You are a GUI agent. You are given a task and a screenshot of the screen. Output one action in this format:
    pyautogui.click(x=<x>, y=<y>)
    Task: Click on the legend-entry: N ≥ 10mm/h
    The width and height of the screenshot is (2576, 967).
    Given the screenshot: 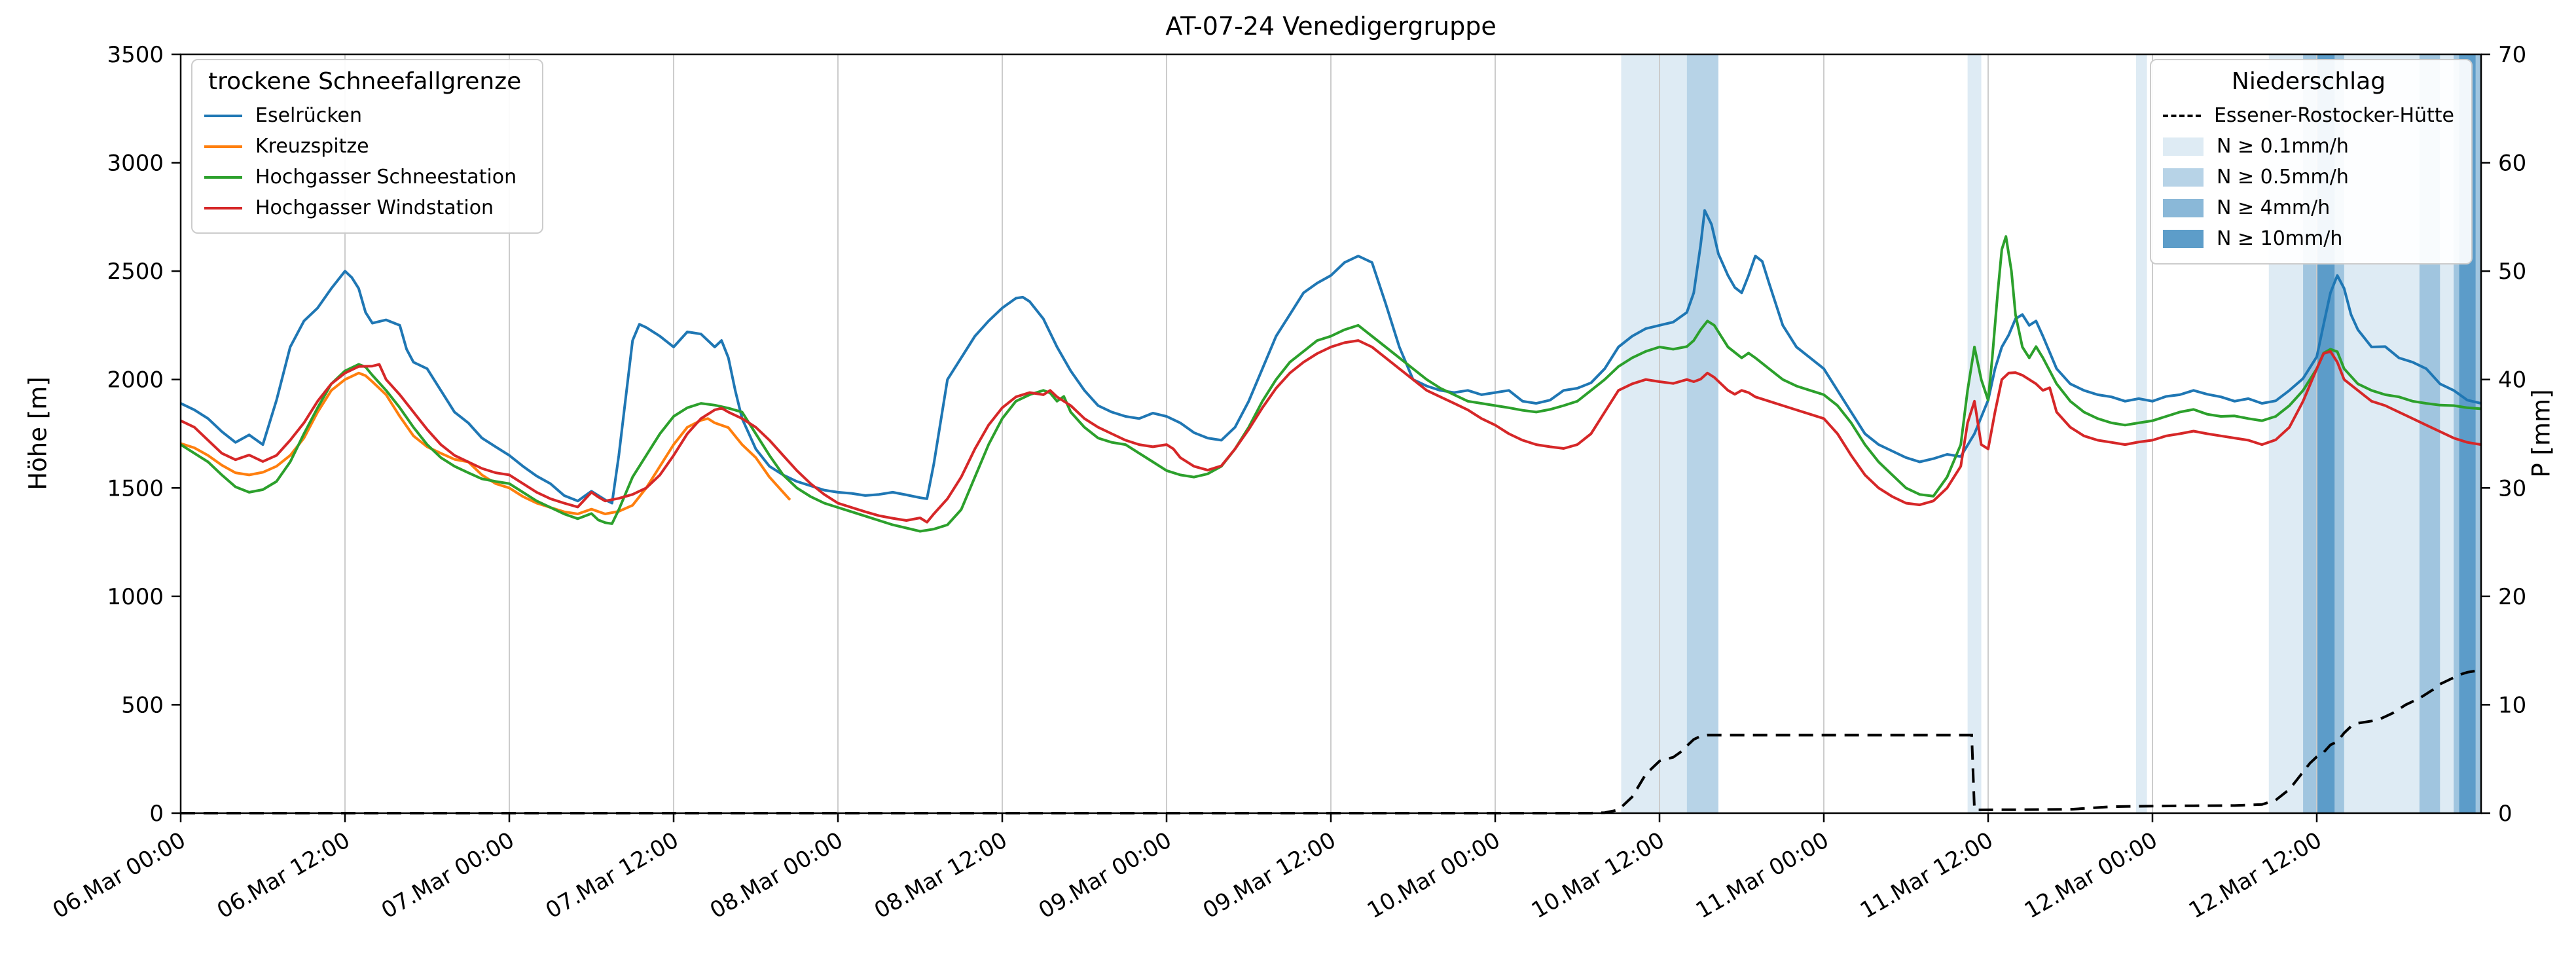 What is the action you would take?
    pyautogui.click(x=2308, y=238)
    